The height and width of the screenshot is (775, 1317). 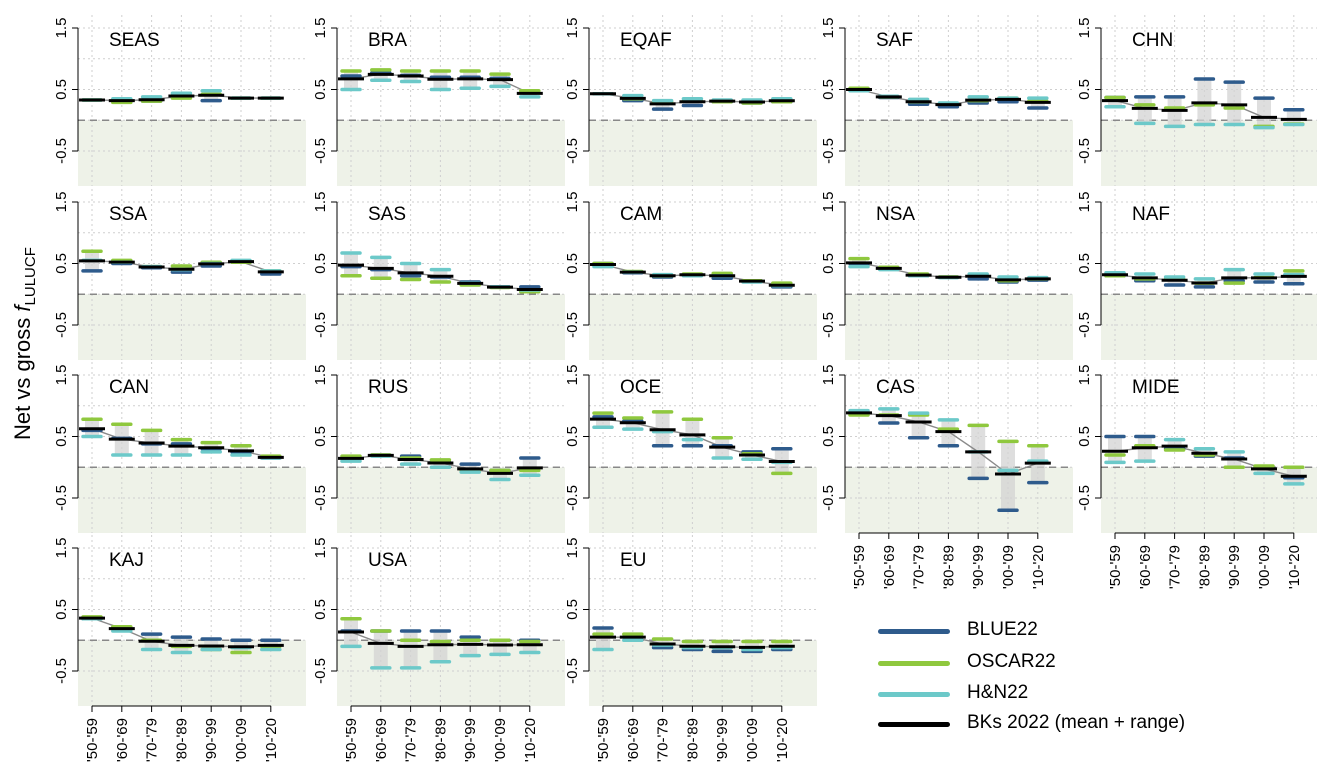 I want to click on legend-swatch-oscar22, so click(x=914, y=663).